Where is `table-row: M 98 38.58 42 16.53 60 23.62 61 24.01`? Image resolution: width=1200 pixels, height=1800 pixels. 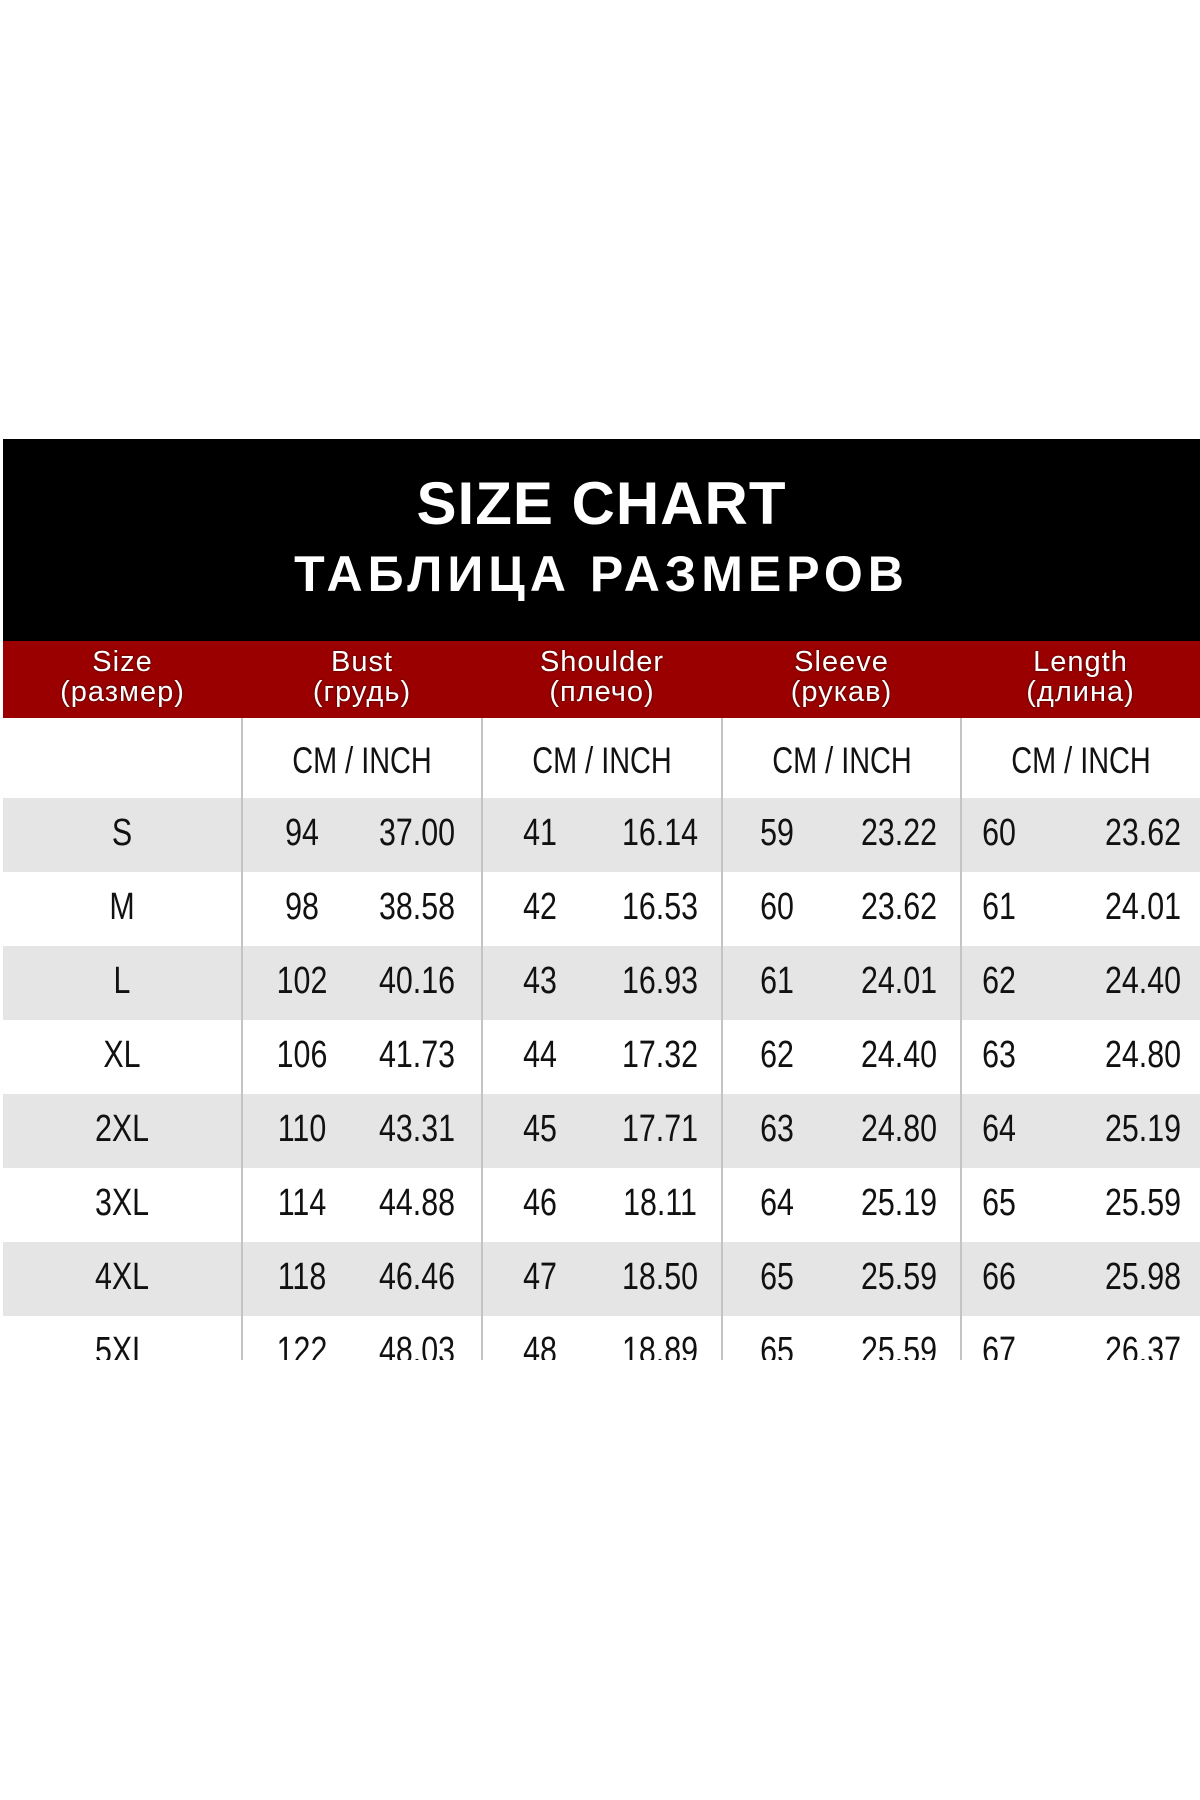
table-row: M 98 38.58 42 16.53 60 23.62 61 24.01 is located at coordinates (601, 909).